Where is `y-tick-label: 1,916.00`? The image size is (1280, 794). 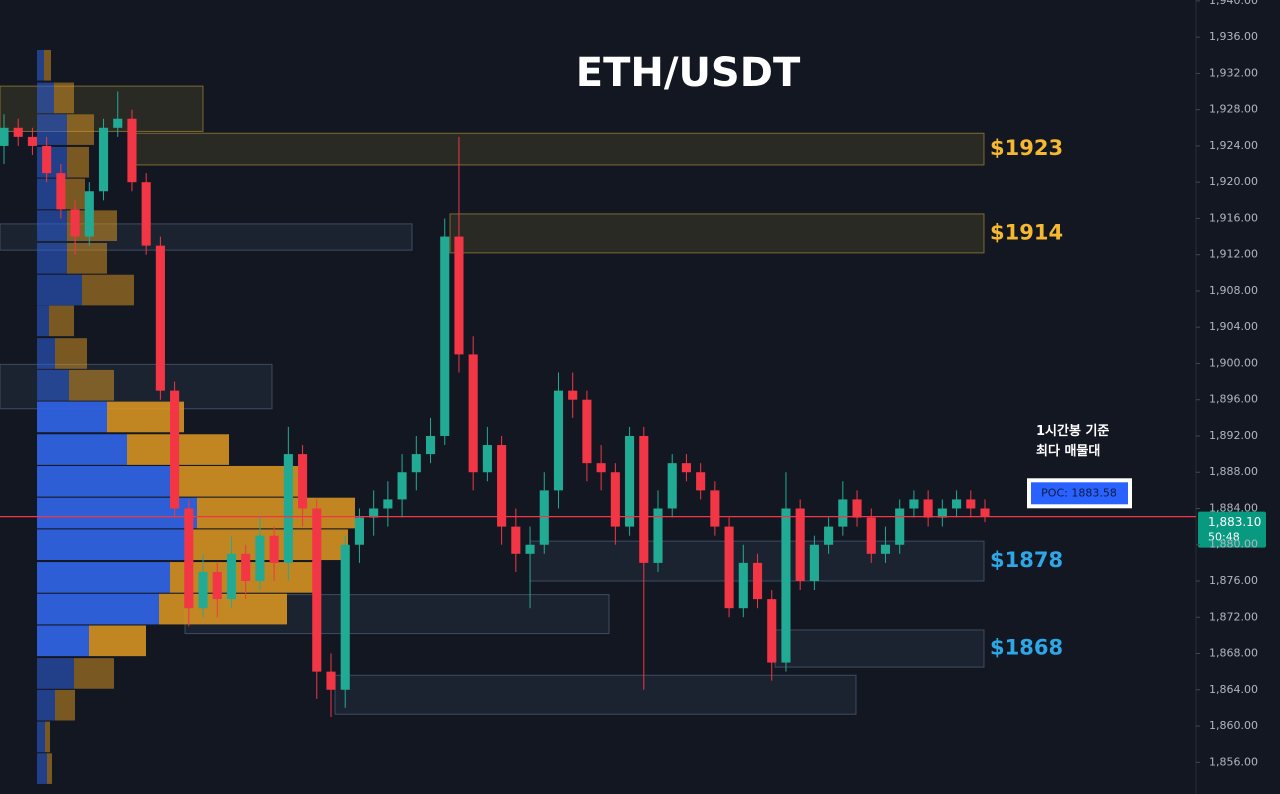 y-tick-label: 1,916.00 is located at coordinates (1233, 217).